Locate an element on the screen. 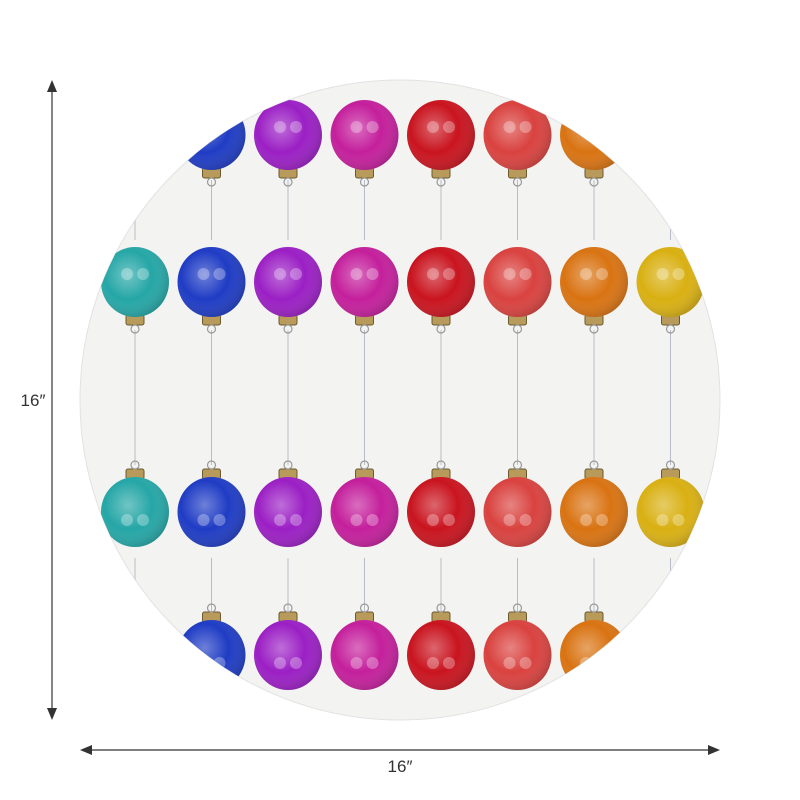  width-dimension: 16″ is located at coordinates (400, 760).